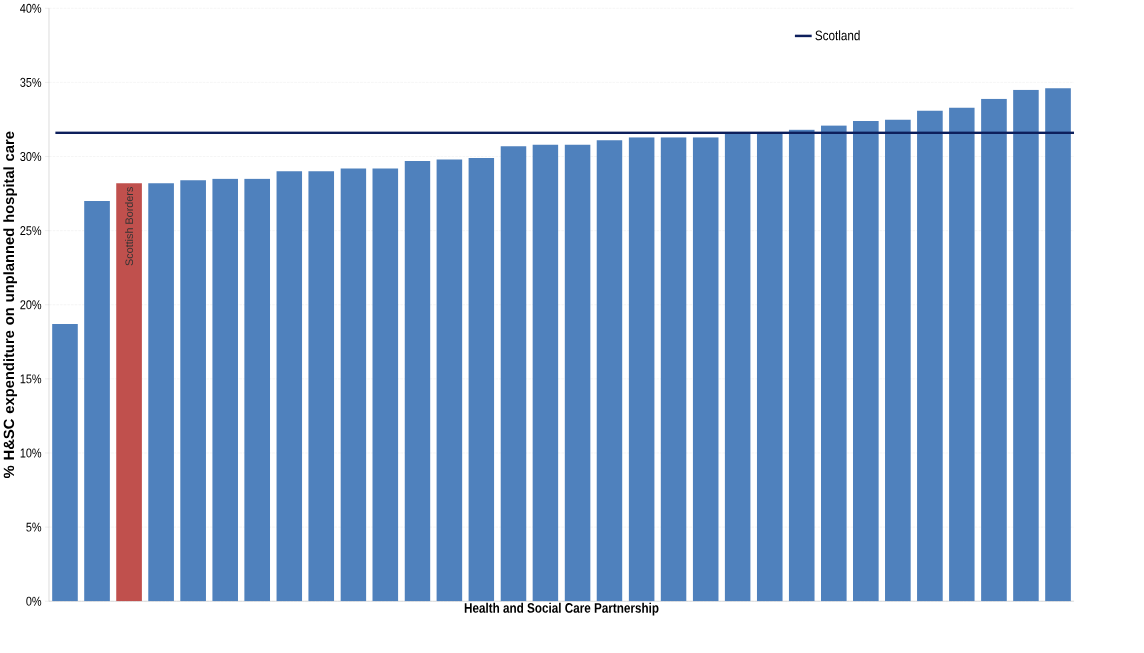  Describe the element at coordinates (31, 453) in the screenshot. I see `y-tick-label: 10%` at that location.